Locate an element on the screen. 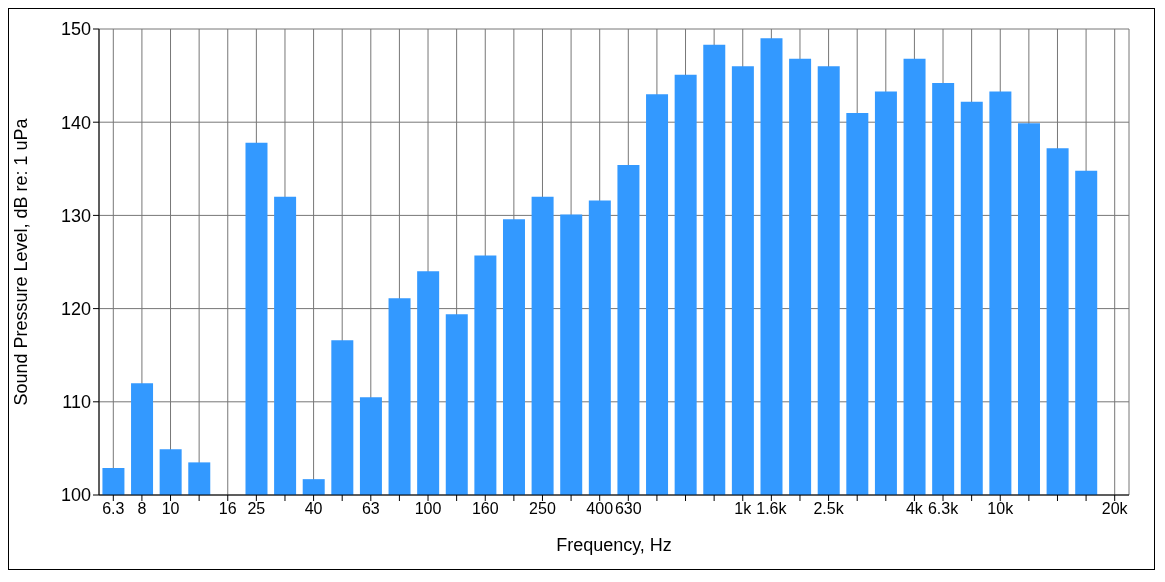 This screenshot has height=582, width=1165. x-tick-label: 4k is located at coordinates (914, 509).